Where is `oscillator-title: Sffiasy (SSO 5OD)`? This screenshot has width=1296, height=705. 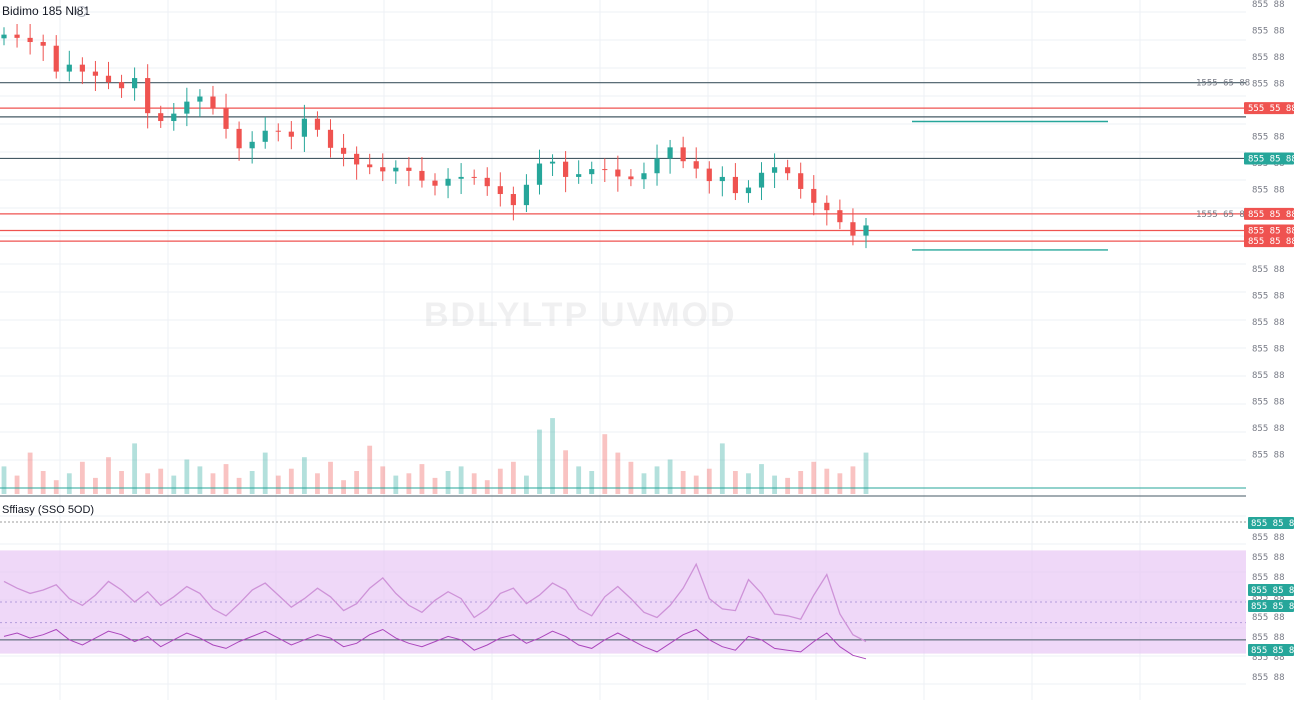
oscillator-title: Sffiasy (SSO 5OD) is located at coordinates (48, 510).